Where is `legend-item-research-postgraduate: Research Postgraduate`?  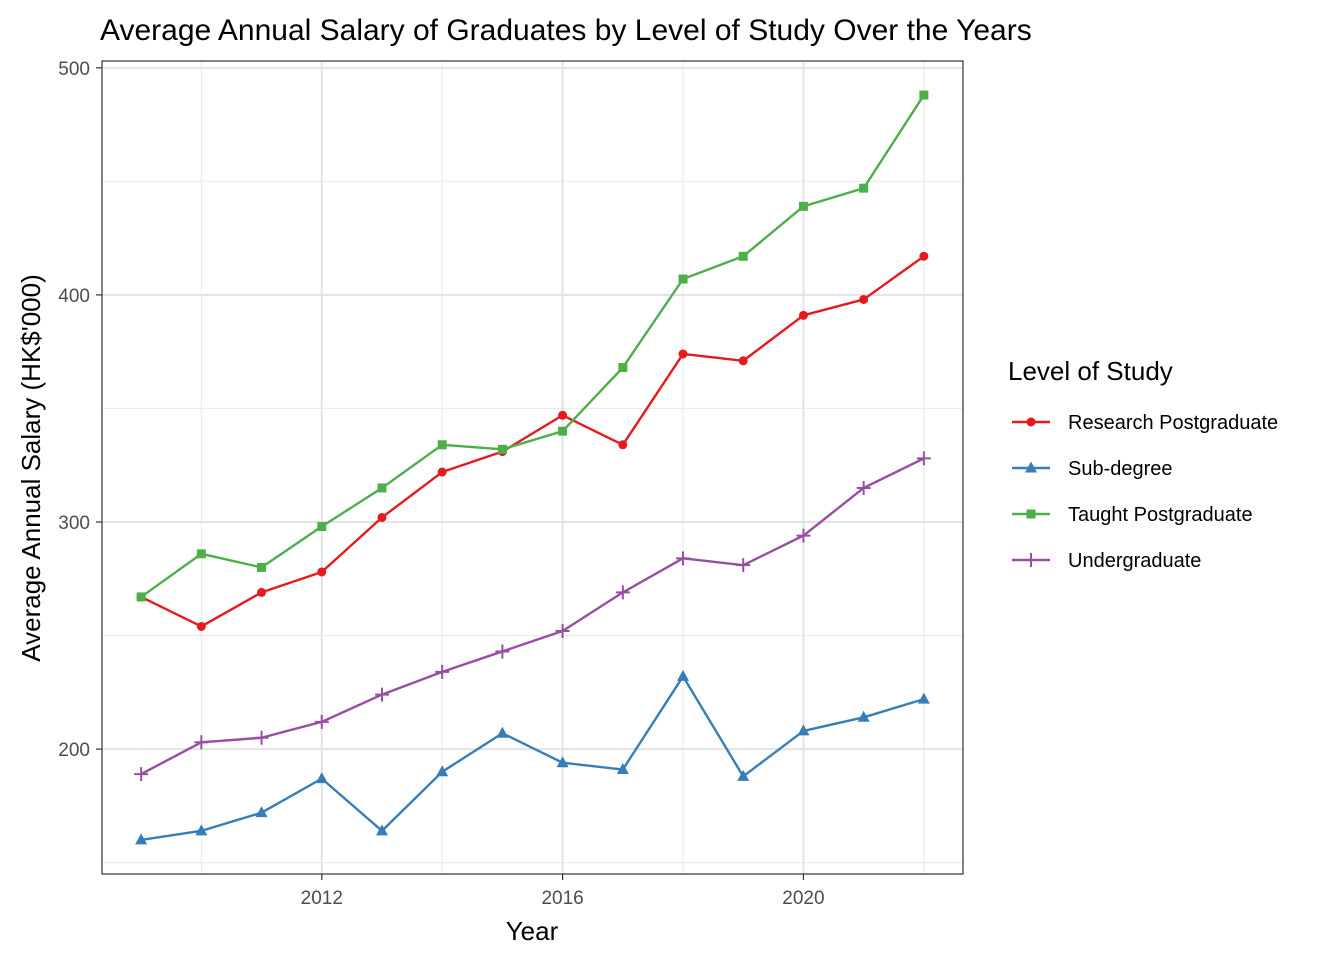 legend-item-research-postgraduate: Research Postgraduate is located at coordinates (1145, 423).